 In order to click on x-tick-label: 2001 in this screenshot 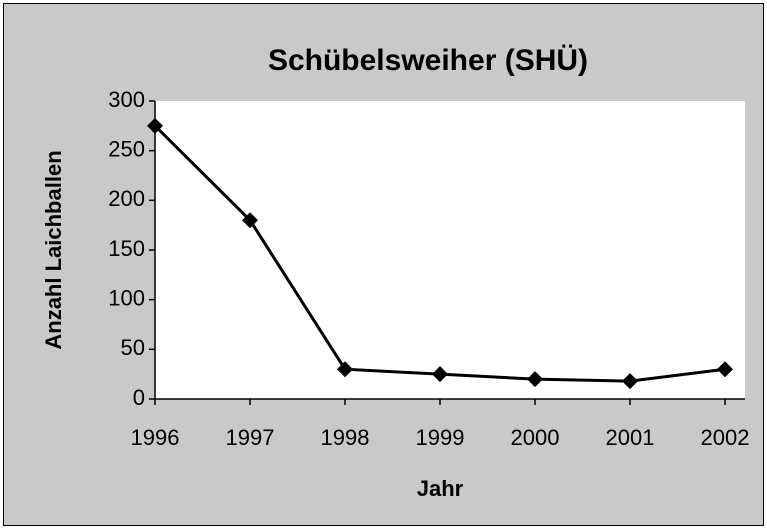, I will do `click(630, 437)`.